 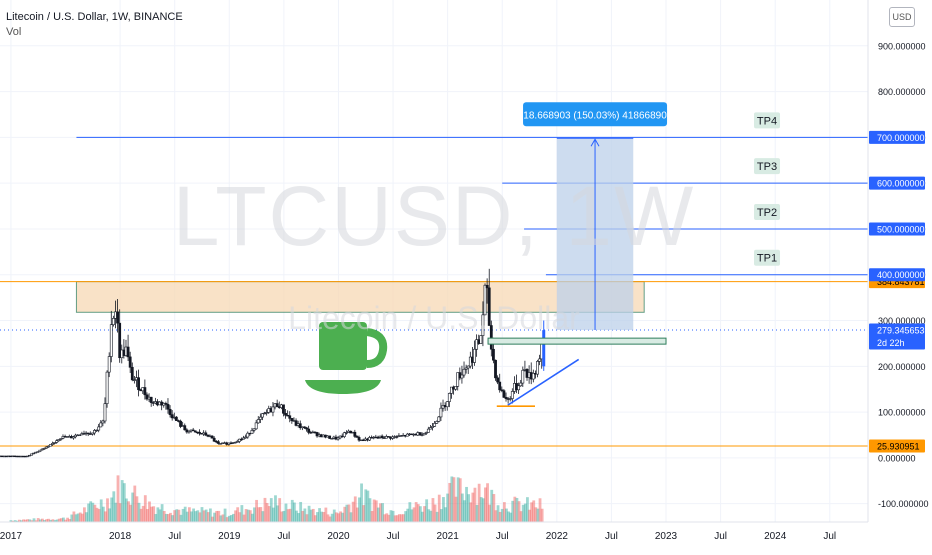 What do you see at coordinates (577, 341) in the screenshot?
I see `neckline-box` at bounding box center [577, 341].